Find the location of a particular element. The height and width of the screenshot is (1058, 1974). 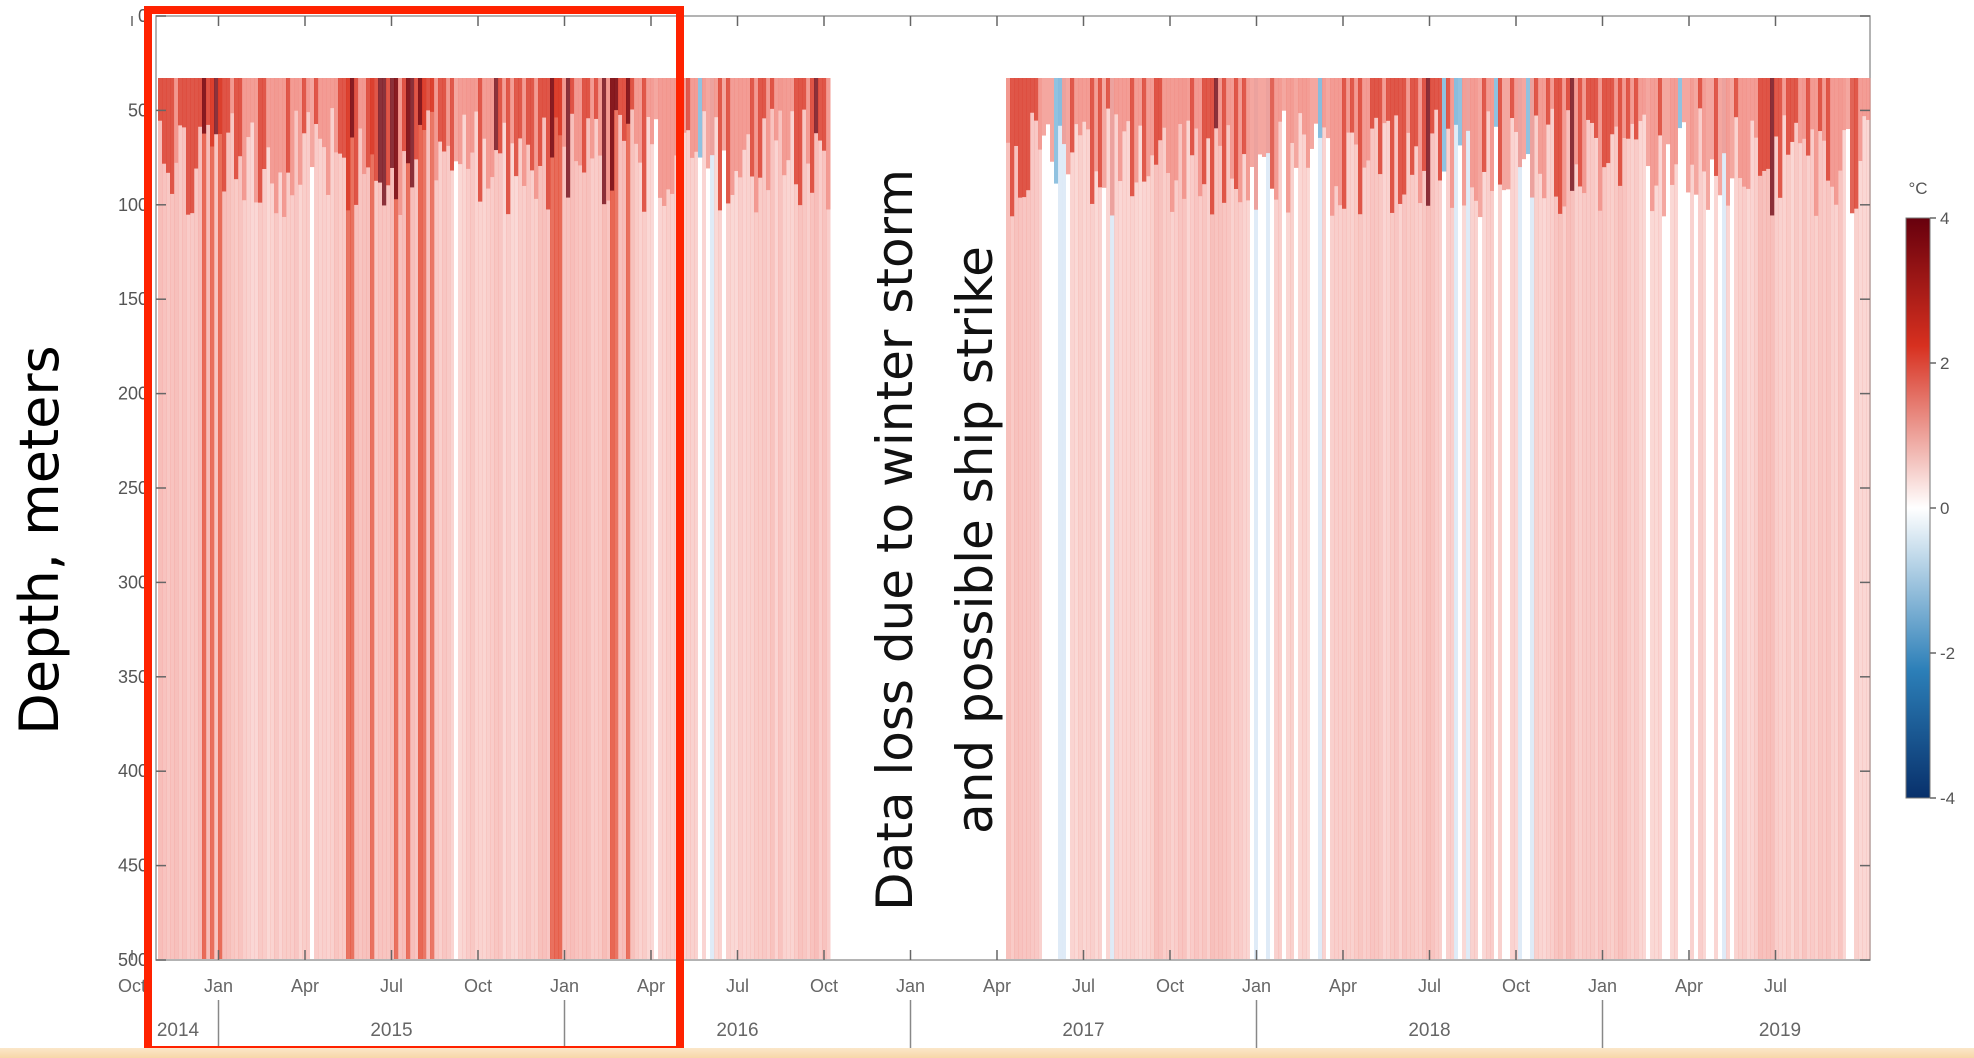

annotation-line-1: Data loss due to winter storm is located at coordinates (895, 540).